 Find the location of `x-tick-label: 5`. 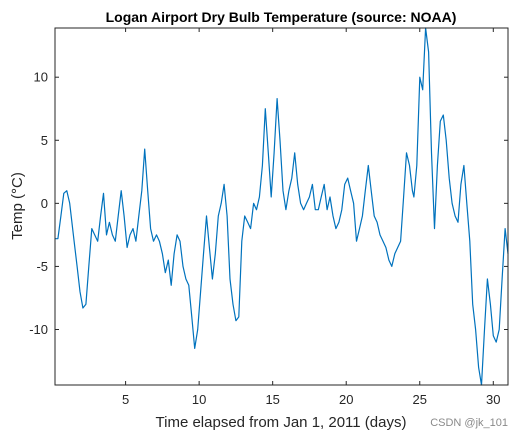

x-tick-label: 5 is located at coordinates (125, 399).